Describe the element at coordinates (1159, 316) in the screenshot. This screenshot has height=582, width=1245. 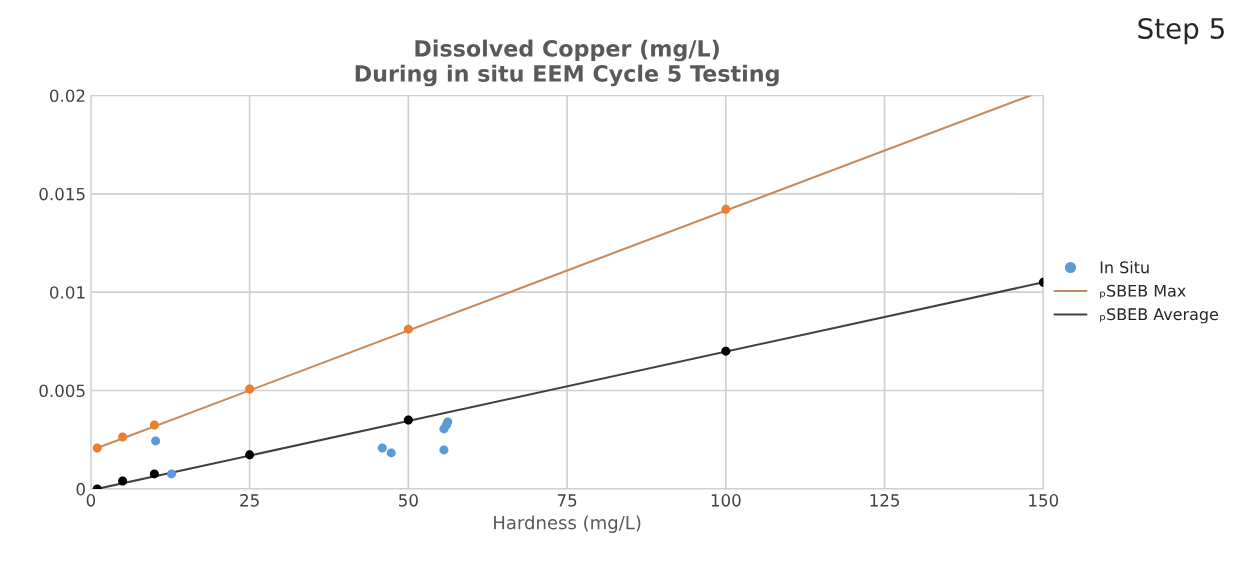
I see `legend-label: ₚSBEB Average` at that location.